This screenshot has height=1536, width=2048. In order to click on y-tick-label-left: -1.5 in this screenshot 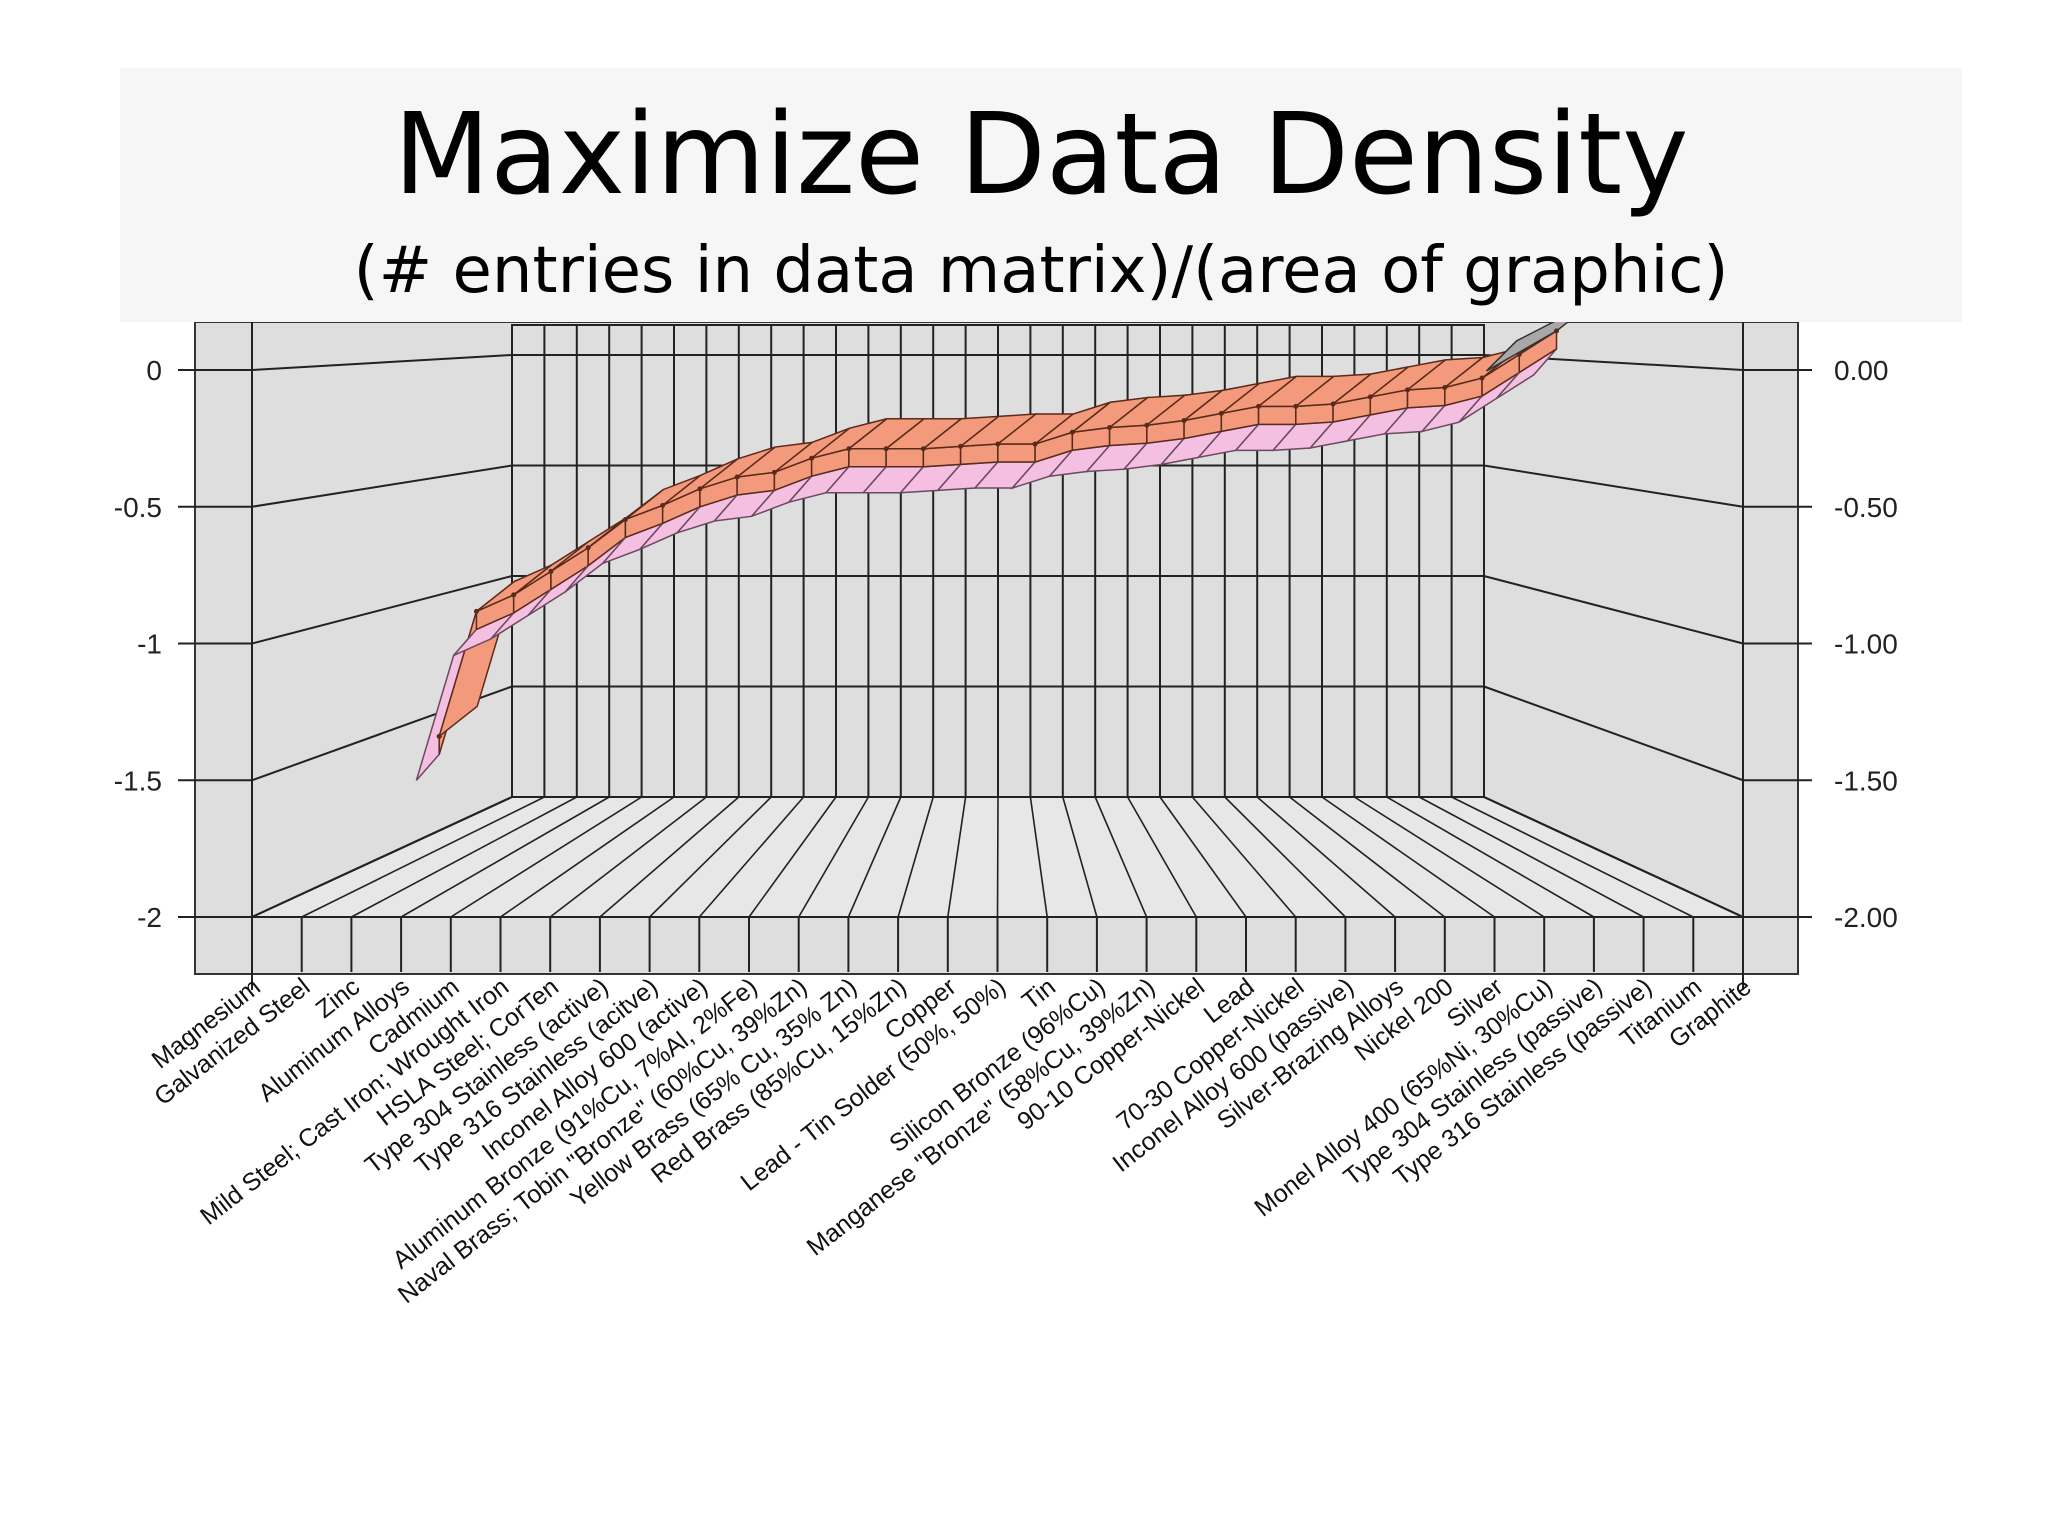, I will do `click(138, 780)`.